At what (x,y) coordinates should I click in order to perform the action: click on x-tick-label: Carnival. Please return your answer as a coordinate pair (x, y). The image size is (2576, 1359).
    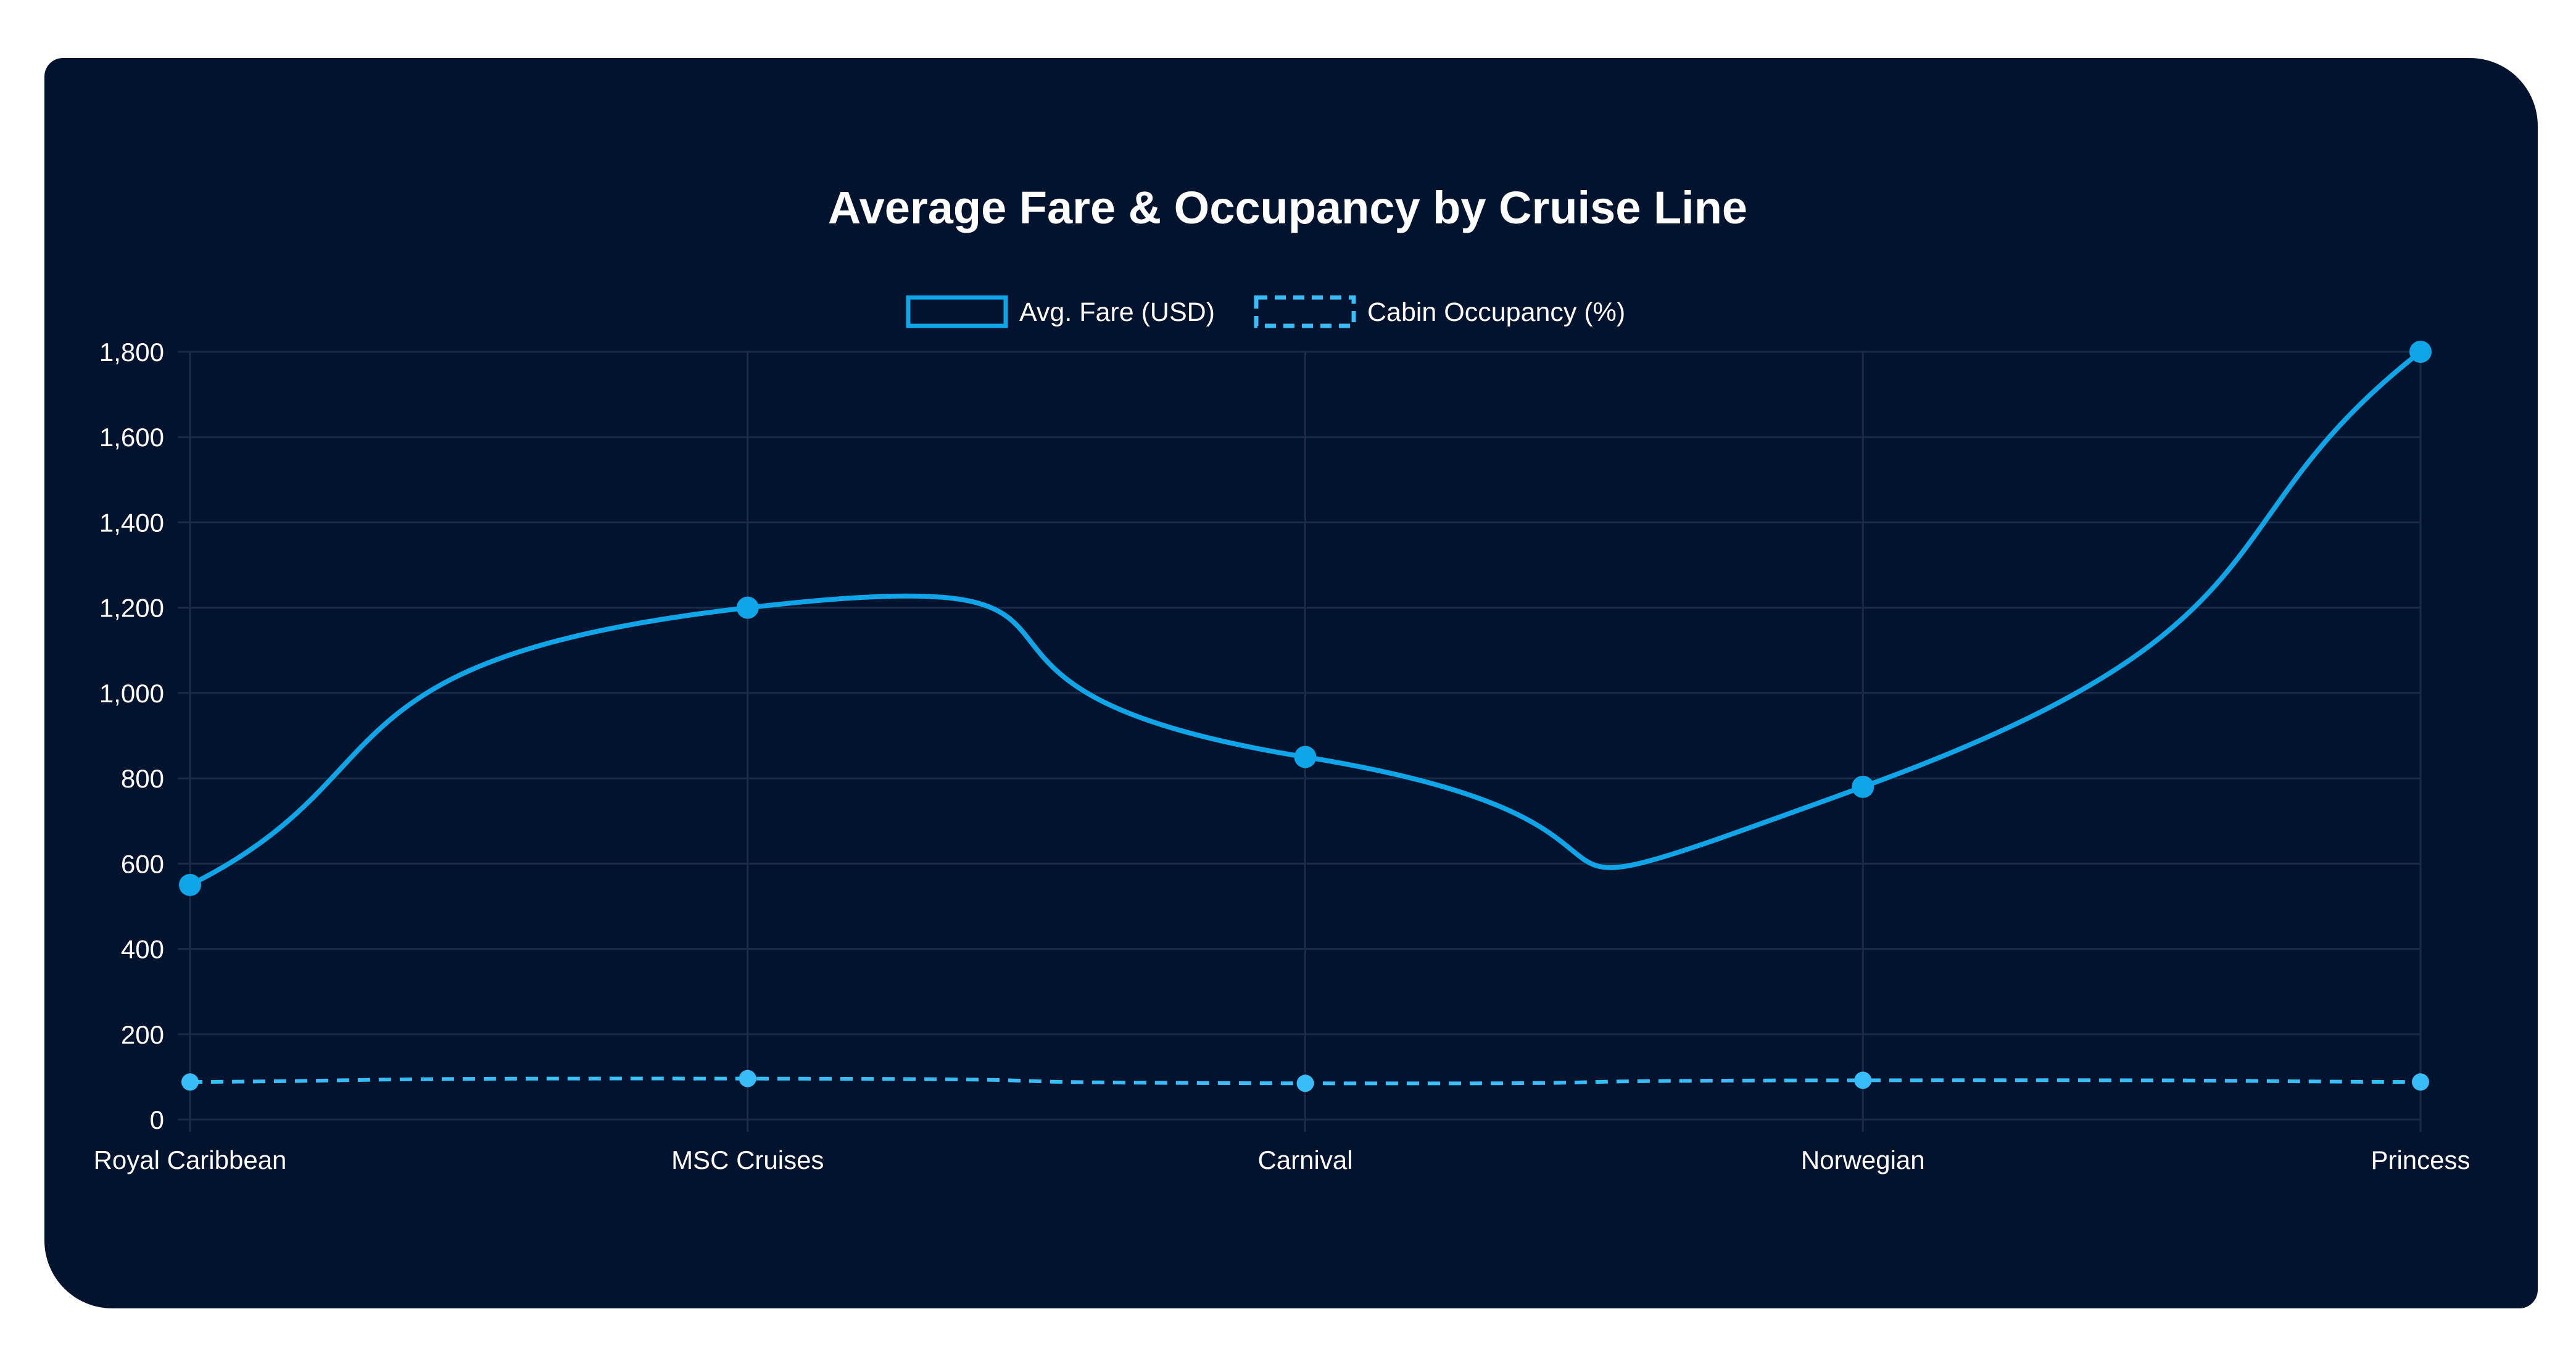
    Looking at the image, I should click on (1304, 1159).